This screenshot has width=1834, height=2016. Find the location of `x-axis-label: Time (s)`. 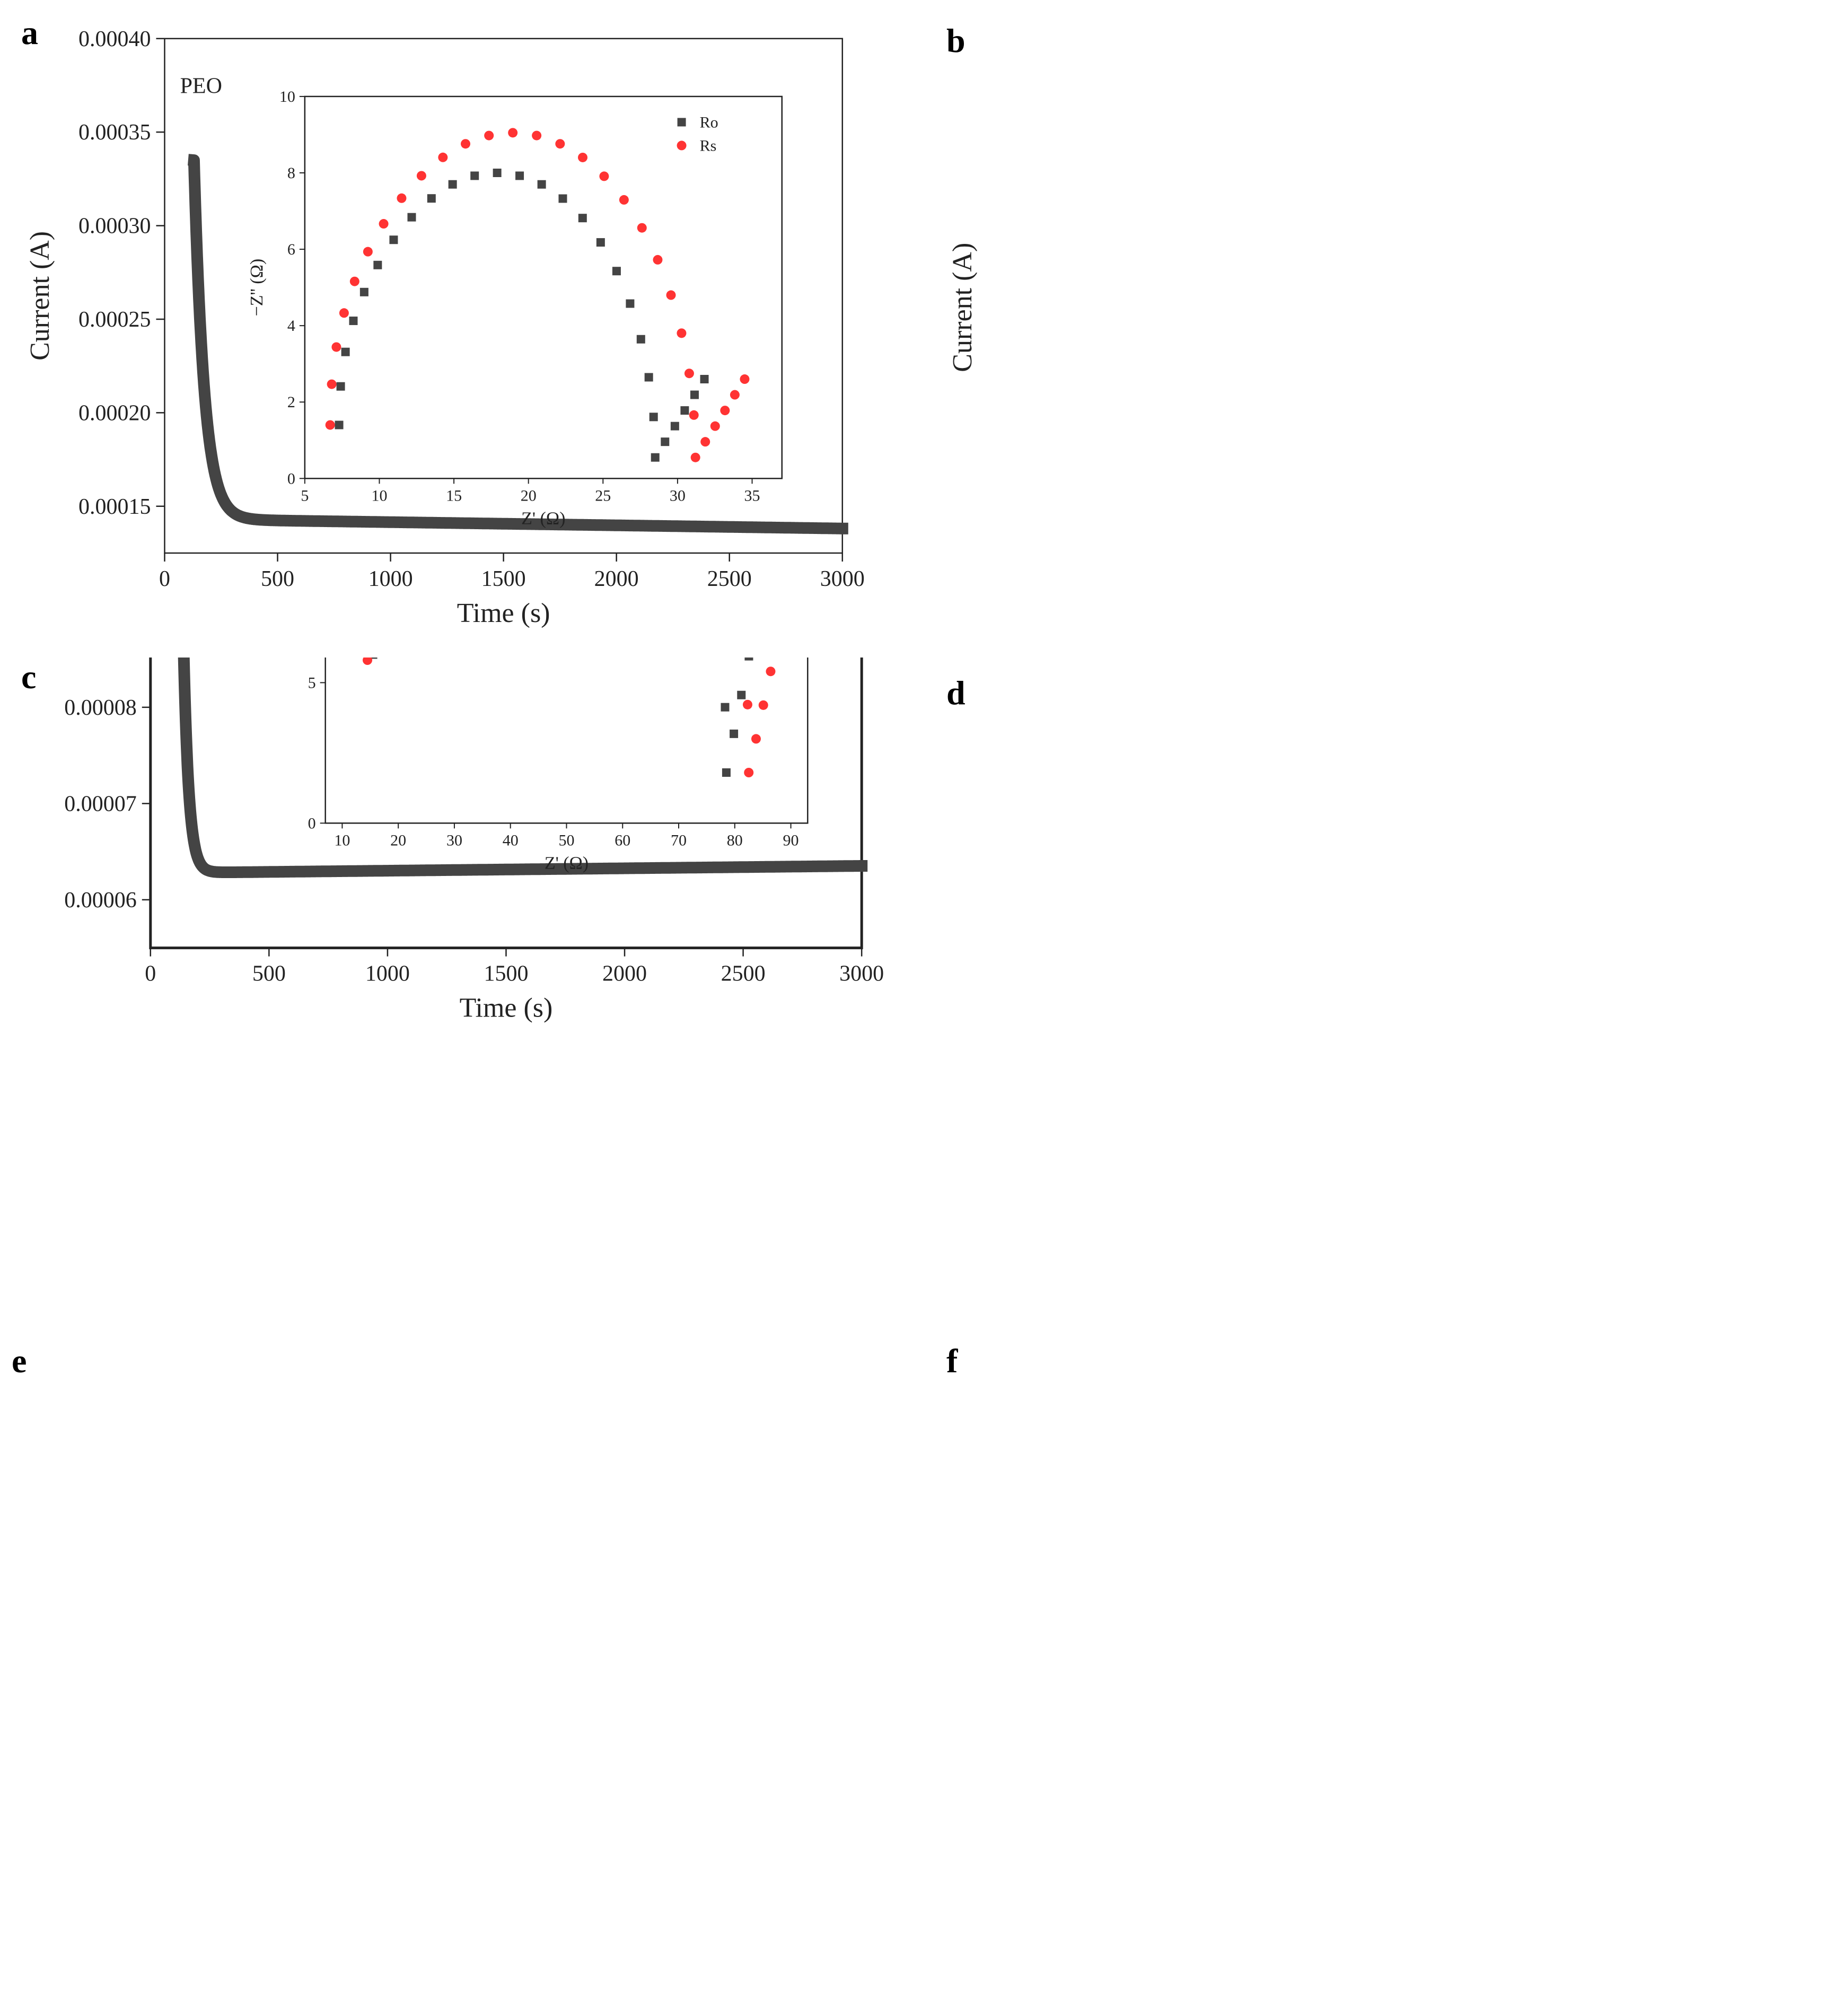

x-axis-label: Time (s) is located at coordinates (503, 613).